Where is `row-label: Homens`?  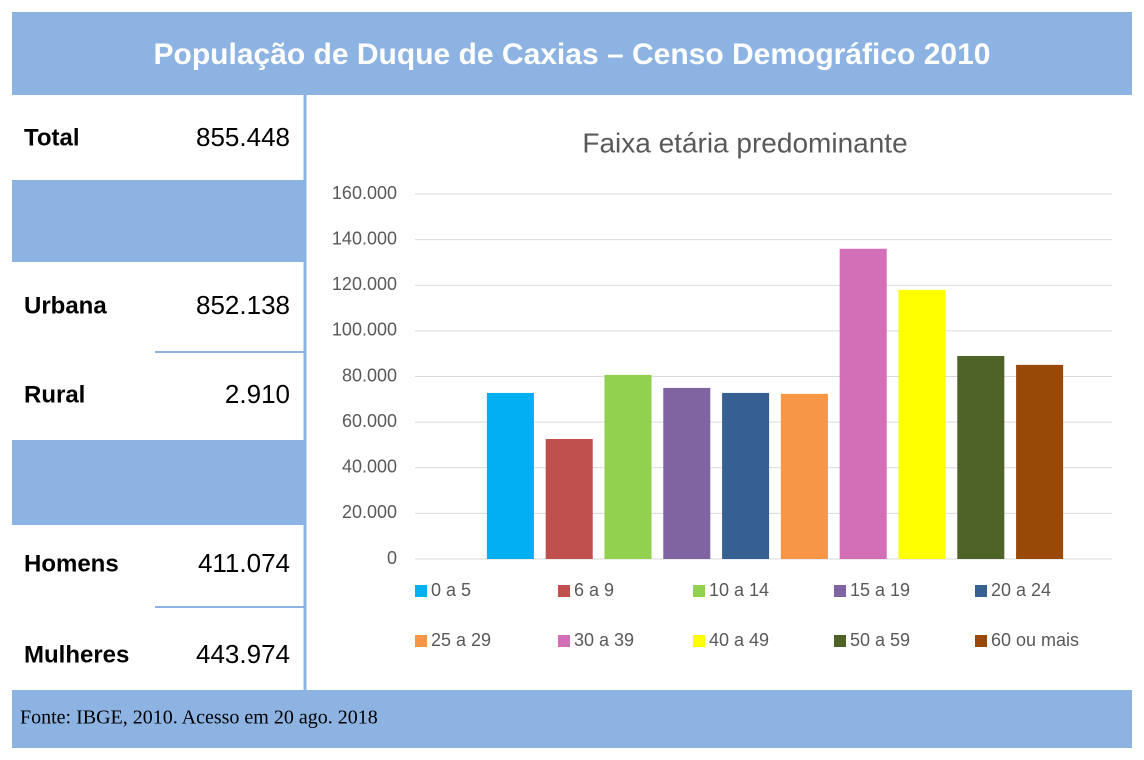
row-label: Homens is located at coordinates (71, 563).